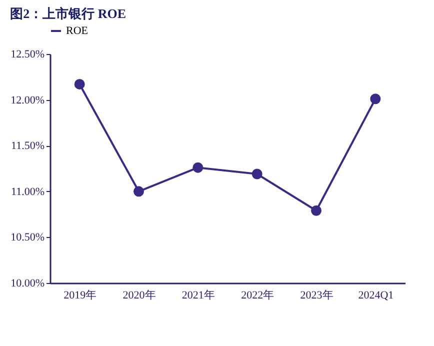 The image size is (434, 346). I want to click on y-tick-label: 11.00%, so click(27, 192).